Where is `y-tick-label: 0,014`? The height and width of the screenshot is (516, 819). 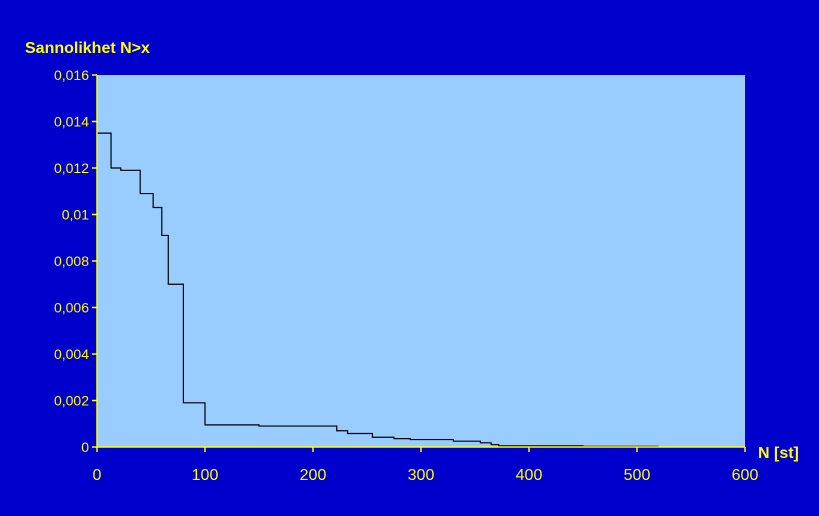 y-tick-label: 0,014 is located at coordinates (71, 122).